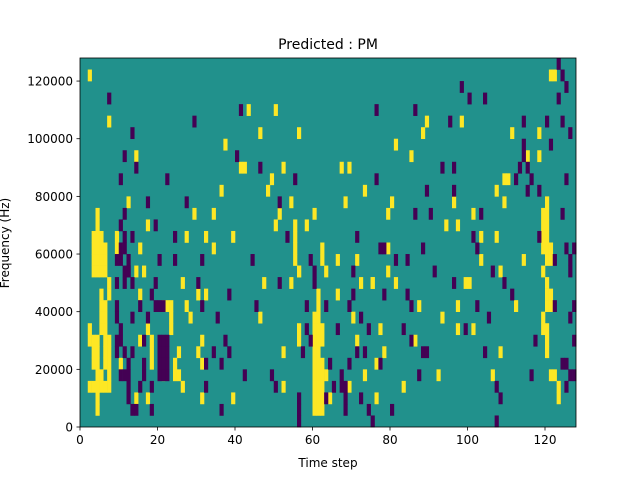 This screenshot has width=640, height=480. What do you see at coordinates (467, 440) in the screenshot?
I see `x-tick-label: 100` at bounding box center [467, 440].